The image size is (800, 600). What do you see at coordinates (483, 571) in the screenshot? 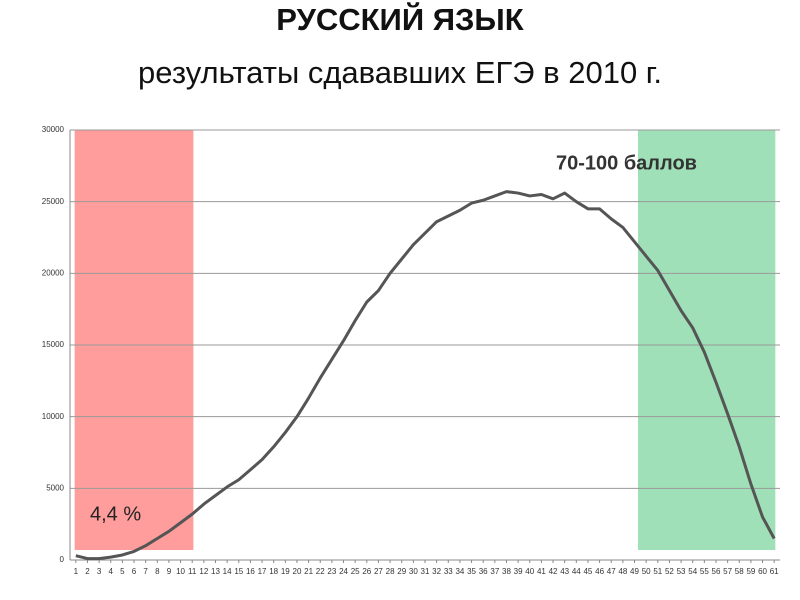
I see `x-tick-label: 36` at bounding box center [483, 571].